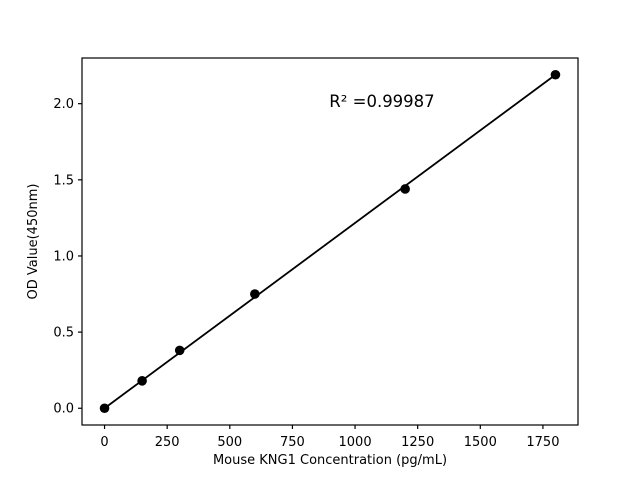 Image resolution: width=640 pixels, height=480 pixels. I want to click on x-tick-label: 1750, so click(542, 442).